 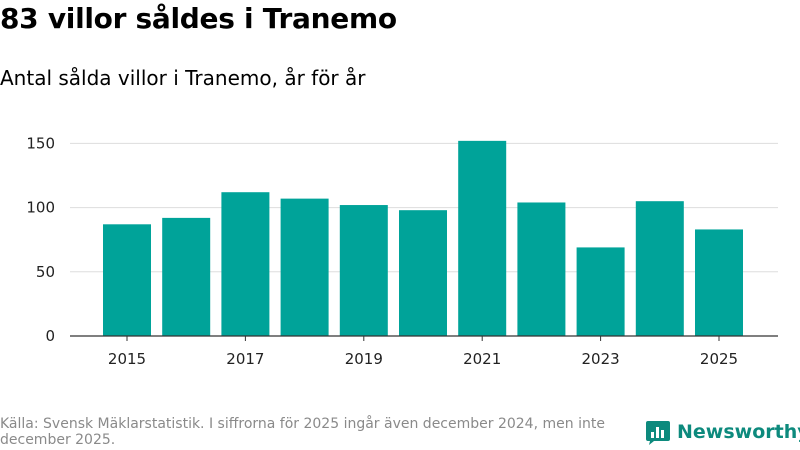 I want to click on bar-2022, so click(x=541, y=269).